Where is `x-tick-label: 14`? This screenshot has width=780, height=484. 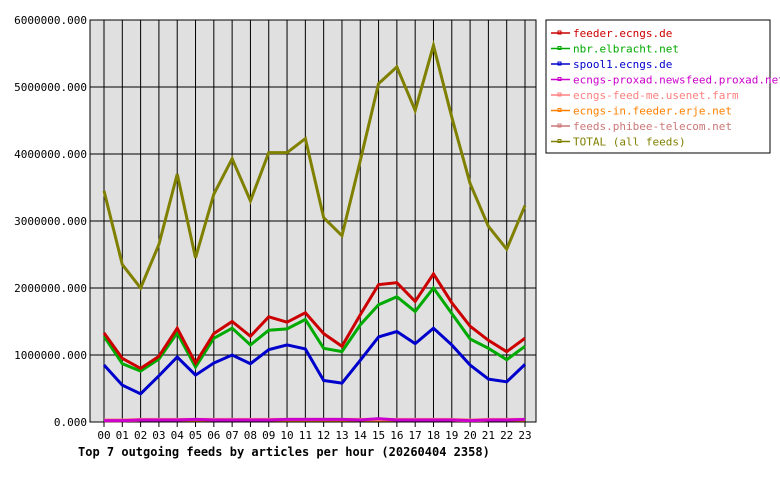
x-tick-label: 14 is located at coordinates (361, 435).